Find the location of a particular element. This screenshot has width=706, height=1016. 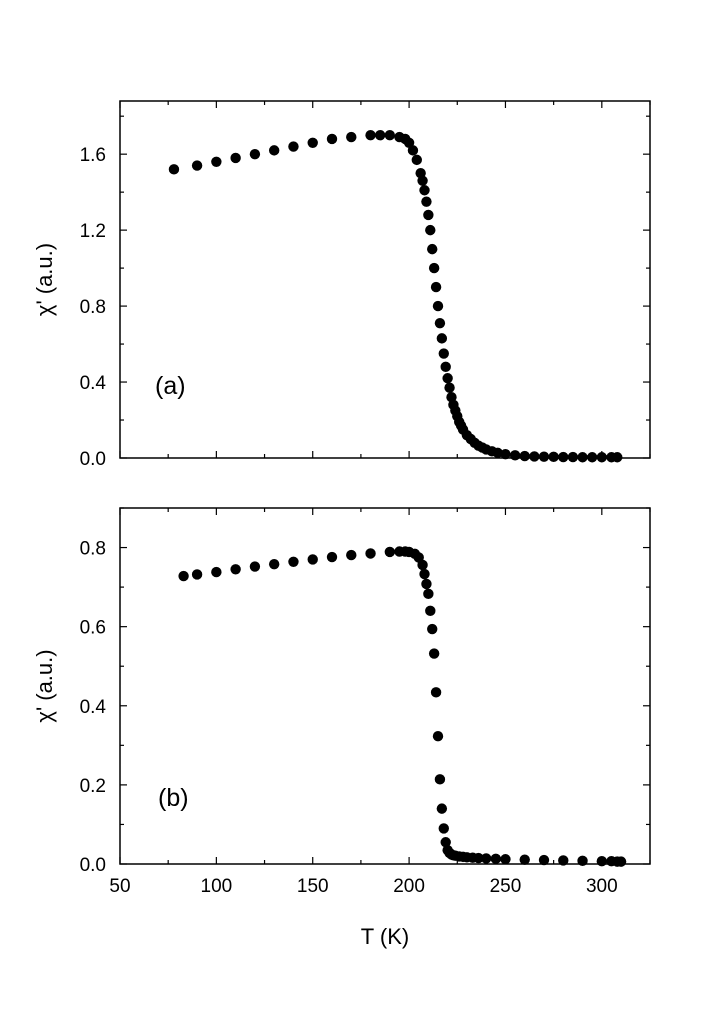

panel-a-y-tick-label: 0.8 is located at coordinates (93, 307).